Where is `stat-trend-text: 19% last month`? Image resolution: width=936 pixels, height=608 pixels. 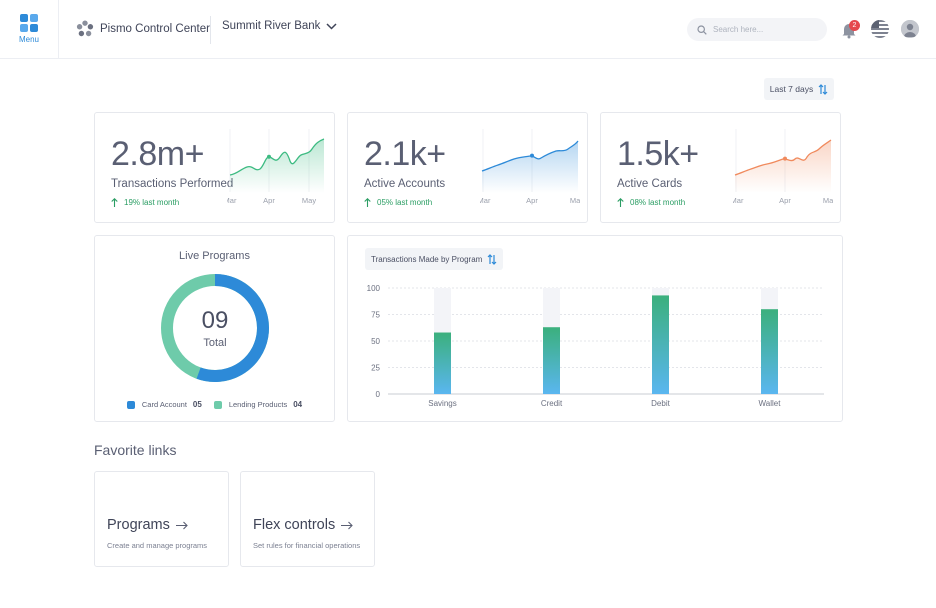
stat-trend-text: 19% last month is located at coordinates (152, 202).